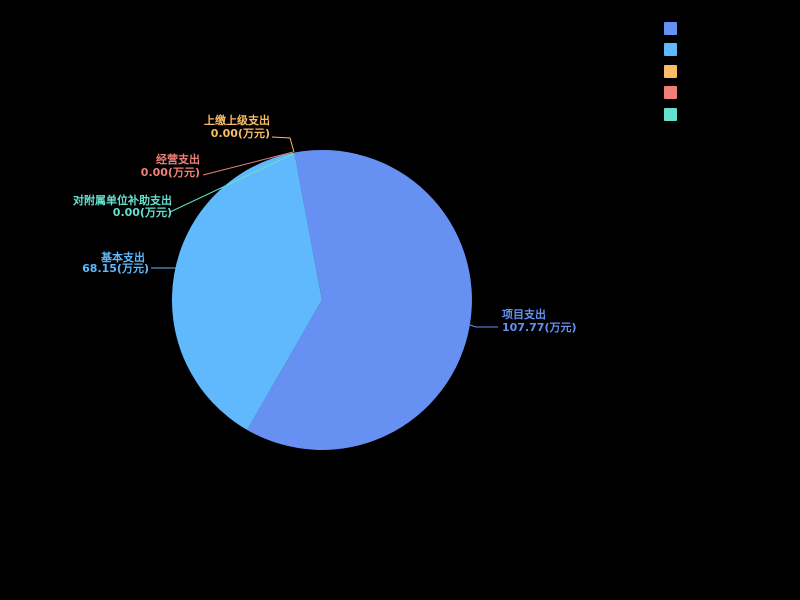 This screenshot has width=800, height=600. Describe the element at coordinates (483, 326) in the screenshot. I see `label-line-project-expenditure` at that location.